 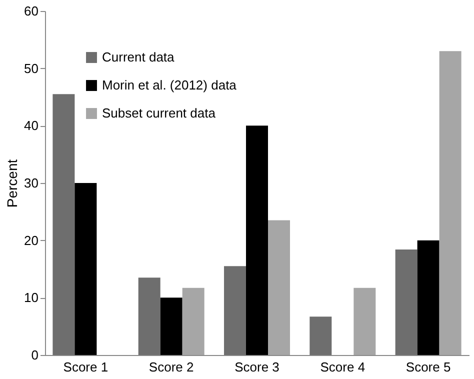 What do you see at coordinates (428, 367) in the screenshot?
I see `x-tick-label: Score 5` at bounding box center [428, 367].